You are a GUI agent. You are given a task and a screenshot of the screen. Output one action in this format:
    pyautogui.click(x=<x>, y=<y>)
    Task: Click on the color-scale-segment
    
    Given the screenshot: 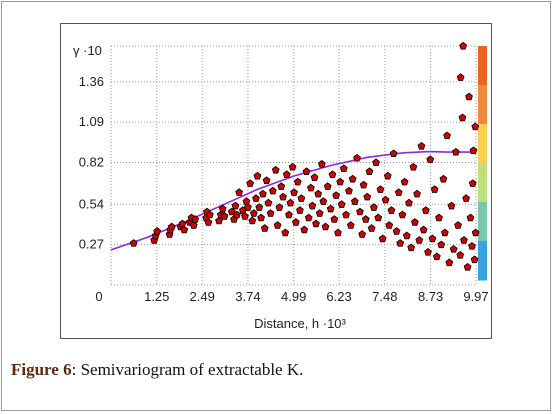 What is the action you would take?
    pyautogui.click(x=482, y=183)
    